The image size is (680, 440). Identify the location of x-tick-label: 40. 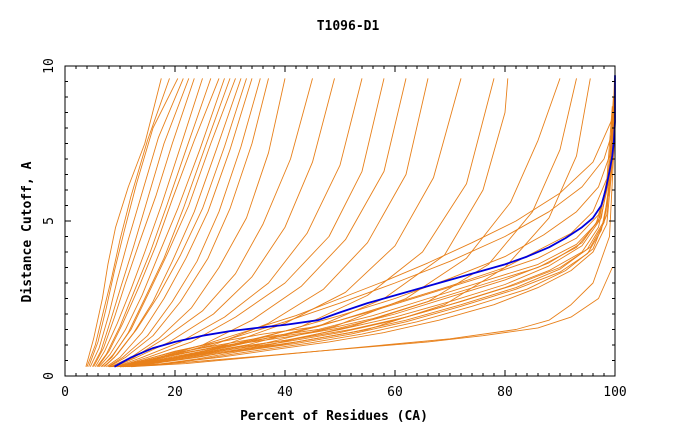
(285, 392).